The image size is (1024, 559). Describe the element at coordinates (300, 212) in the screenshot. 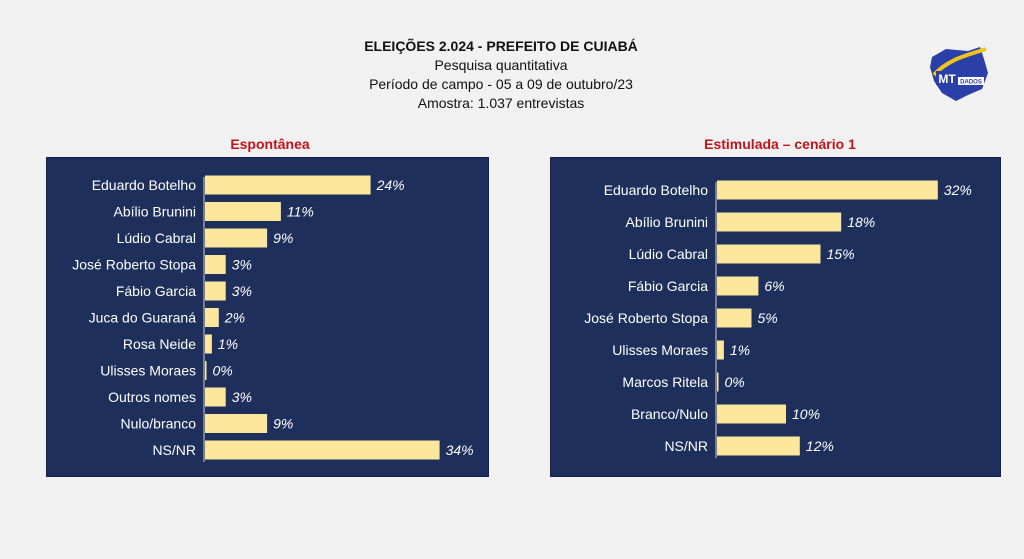

I see `data-label: 11%` at that location.